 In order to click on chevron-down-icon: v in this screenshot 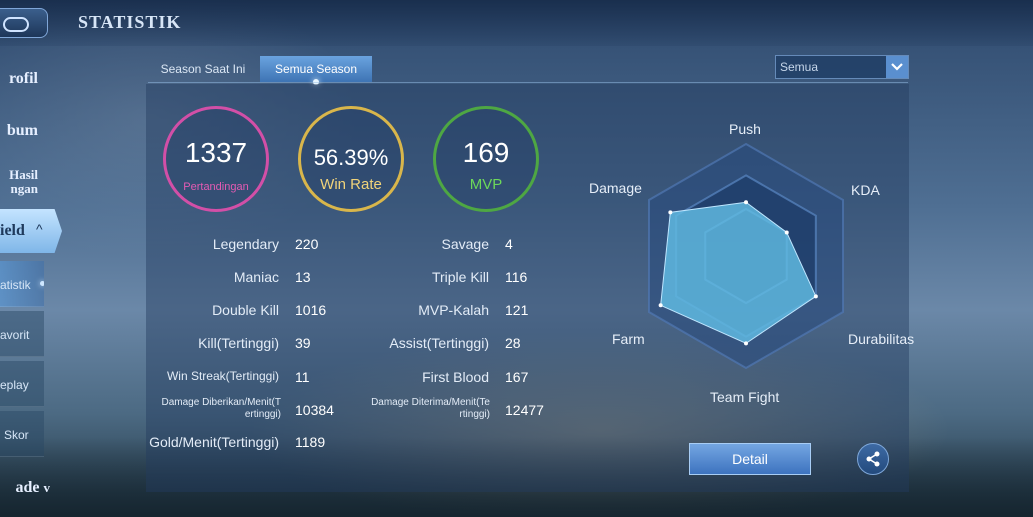, I will do `click(47, 487)`.